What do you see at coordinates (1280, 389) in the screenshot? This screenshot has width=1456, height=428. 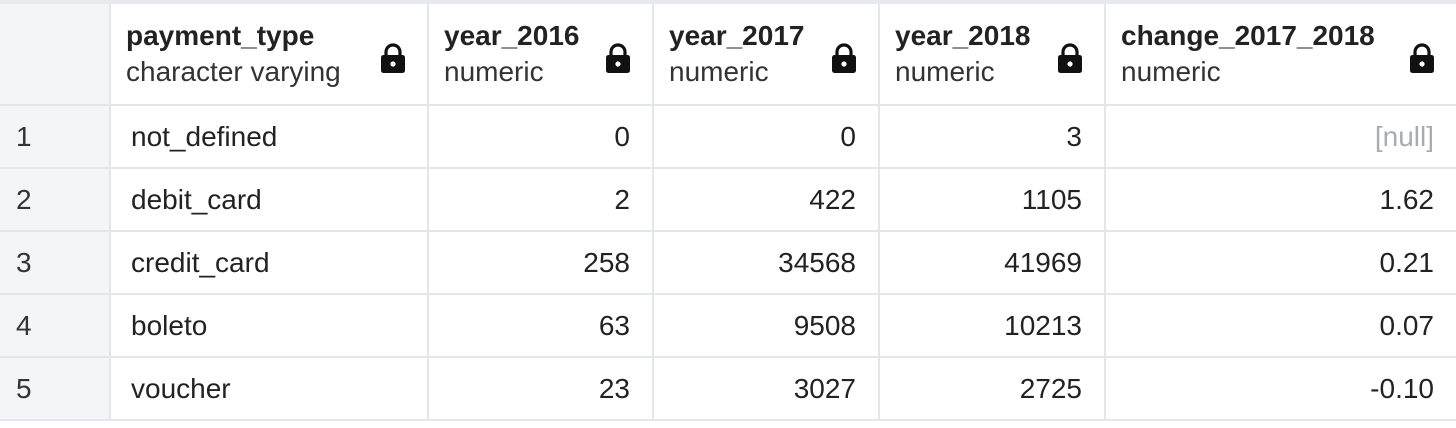 I see `cell-change-2017-2018: -0.10` at bounding box center [1280, 389].